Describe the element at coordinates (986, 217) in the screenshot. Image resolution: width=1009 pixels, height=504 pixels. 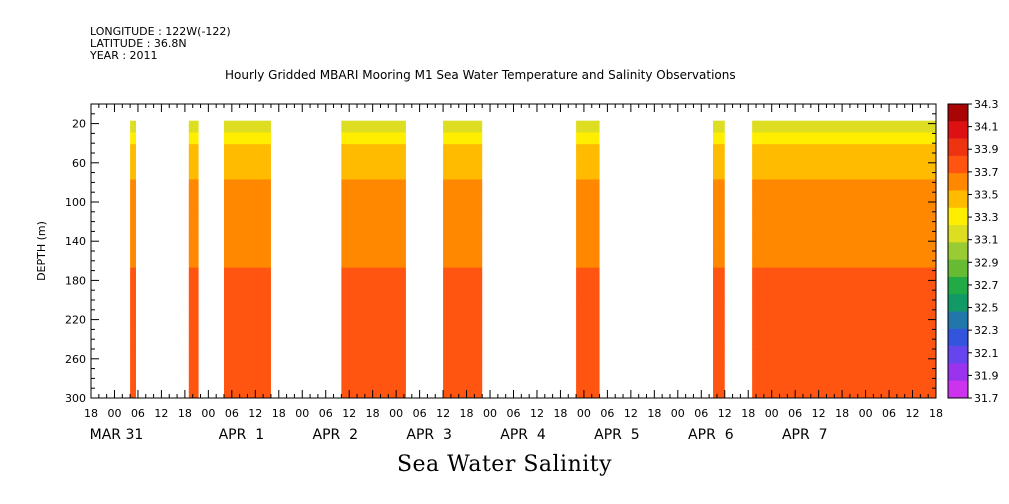
I see `colorbar-label: 33.3` at that location.